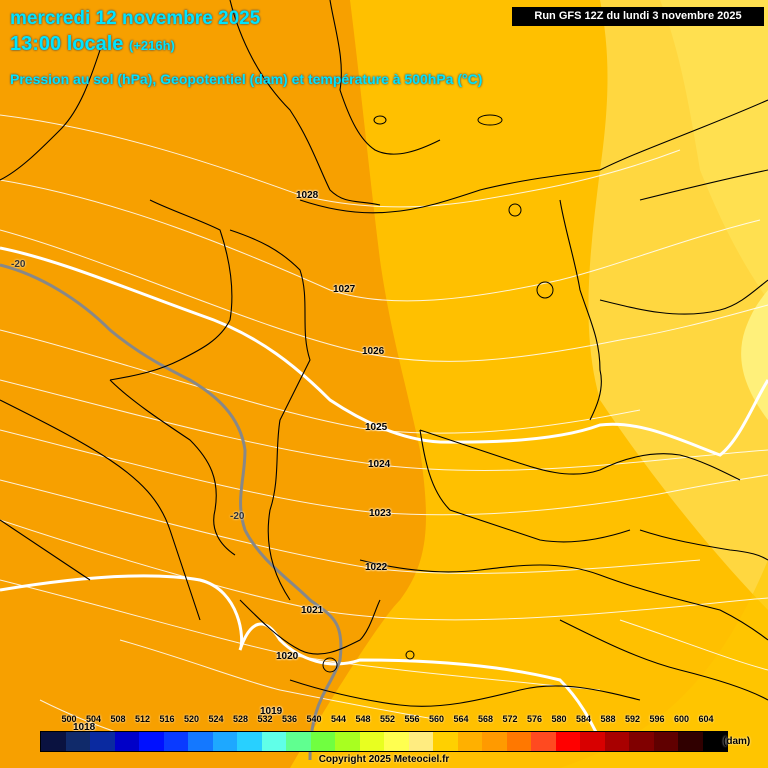 This screenshot has width=768, height=768. Describe the element at coordinates (287, 656) in the screenshot. I see `isobar-label: 1020` at that location.